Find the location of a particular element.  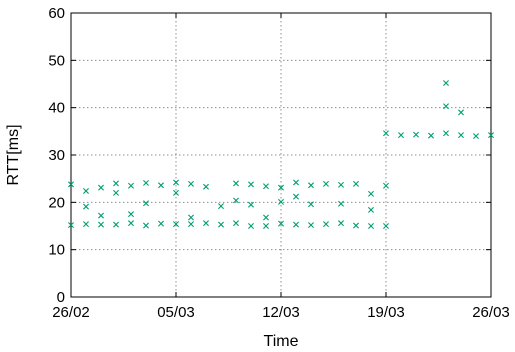

x-tick-label: 12/03 is located at coordinates (281, 312).